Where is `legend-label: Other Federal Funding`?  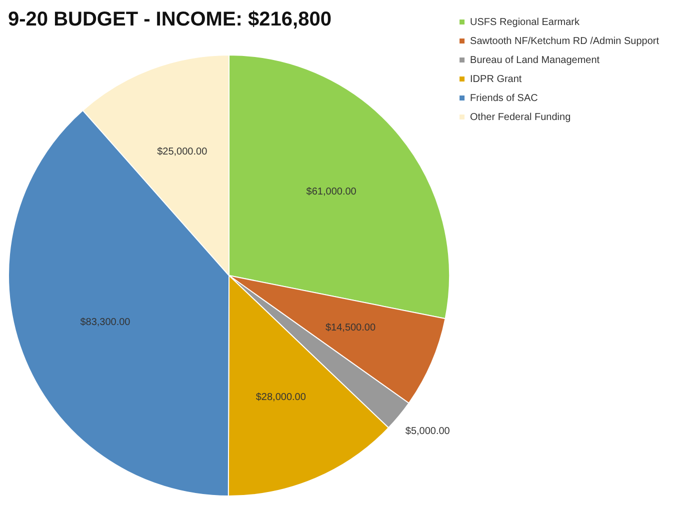
legend-label: Other Federal Funding is located at coordinates (520, 117).